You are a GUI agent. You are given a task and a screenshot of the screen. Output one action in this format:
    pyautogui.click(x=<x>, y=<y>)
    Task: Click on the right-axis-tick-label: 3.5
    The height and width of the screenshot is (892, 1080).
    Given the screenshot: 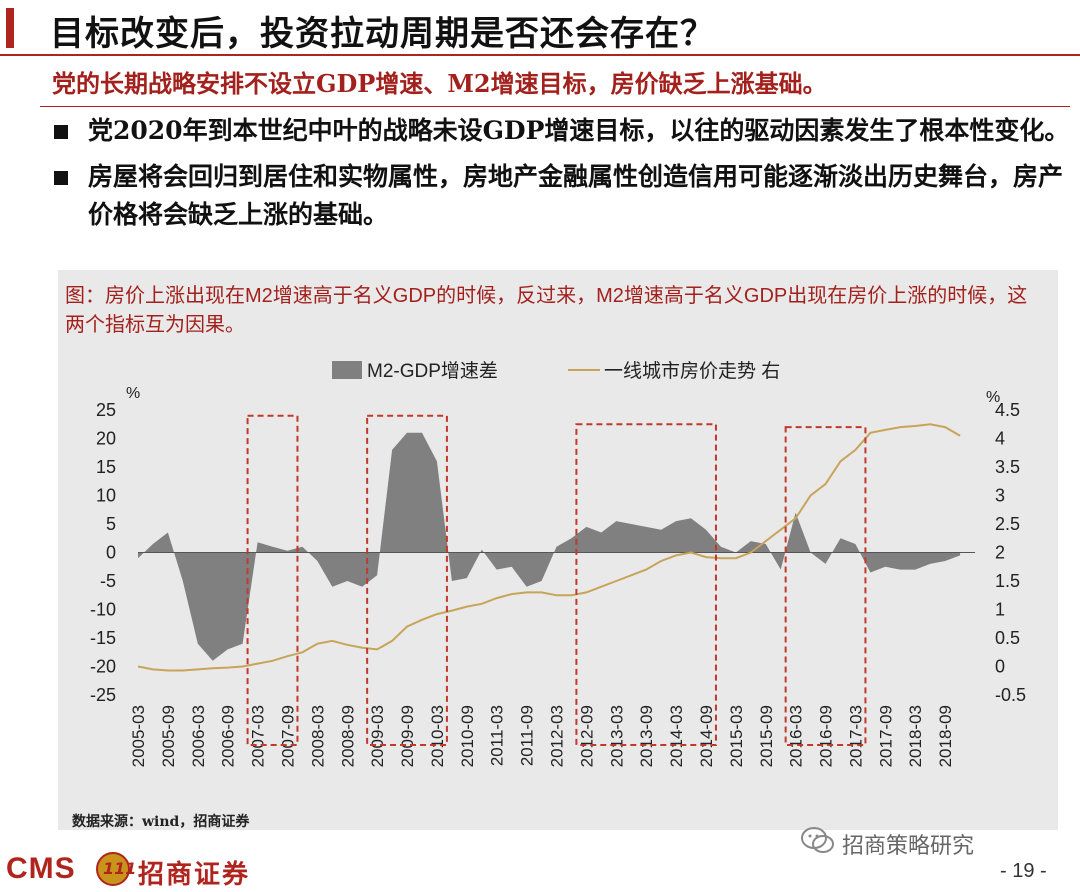 What is the action you would take?
    pyautogui.click(x=1007, y=467)
    